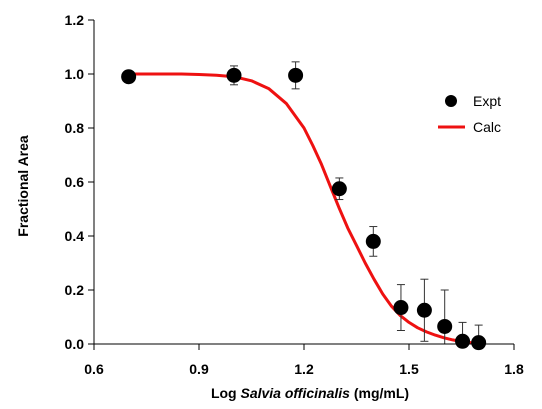  What do you see at coordinates (75, 236) in the screenshot?
I see `y-tick-label: 0.4` at bounding box center [75, 236].